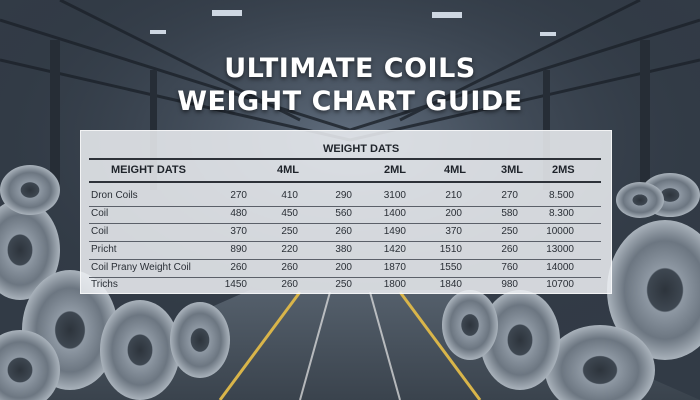 The height and width of the screenshot is (400, 700). Describe the element at coordinates (289, 249) in the screenshot. I see `table-cell: 220` at that location.